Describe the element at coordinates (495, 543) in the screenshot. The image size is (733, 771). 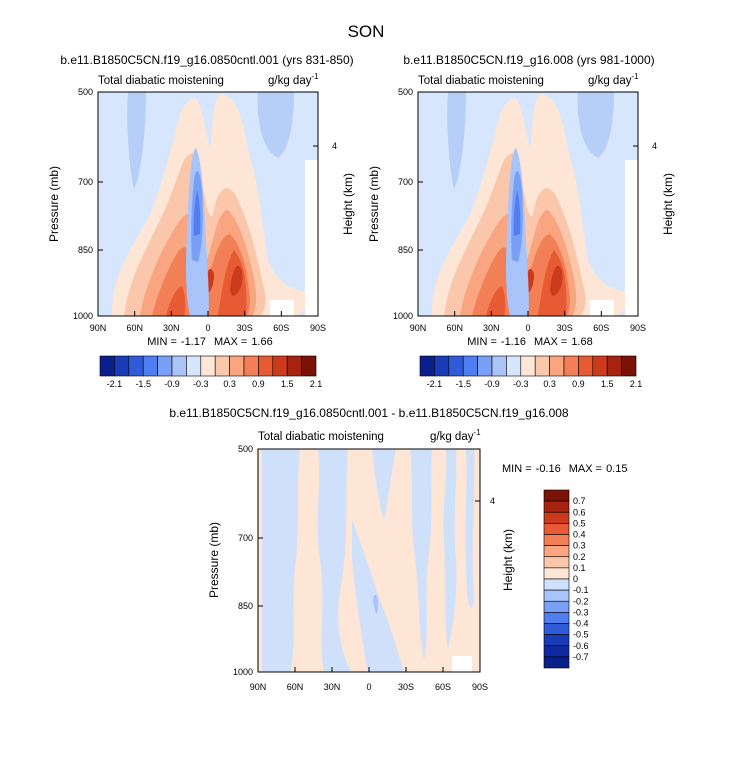
I see `panel-3-y2-axis: 4 Height (km)` at that location.